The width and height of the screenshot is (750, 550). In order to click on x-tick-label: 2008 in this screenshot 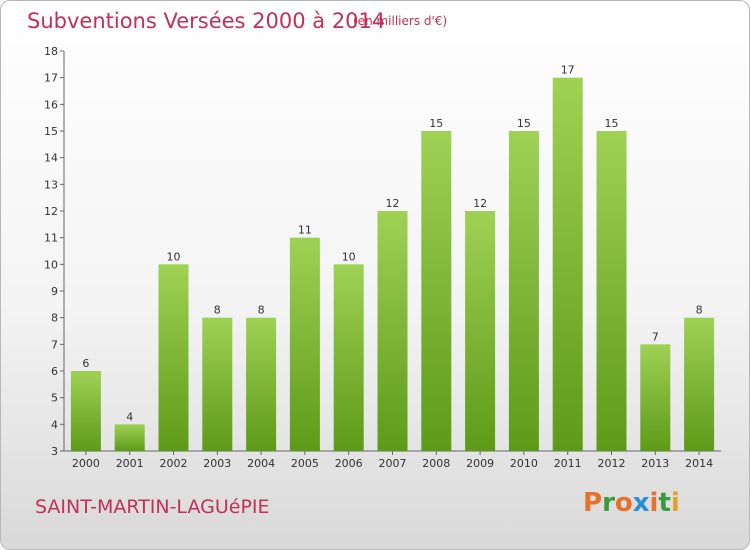, I will do `click(436, 463)`.